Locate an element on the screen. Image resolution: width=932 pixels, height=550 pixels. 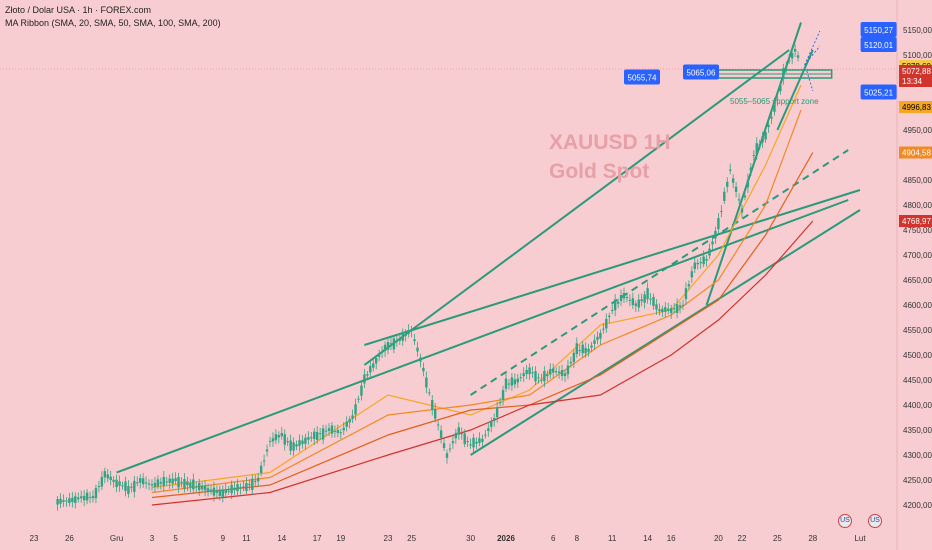
price-label: 5055,74 is located at coordinates (642, 78).